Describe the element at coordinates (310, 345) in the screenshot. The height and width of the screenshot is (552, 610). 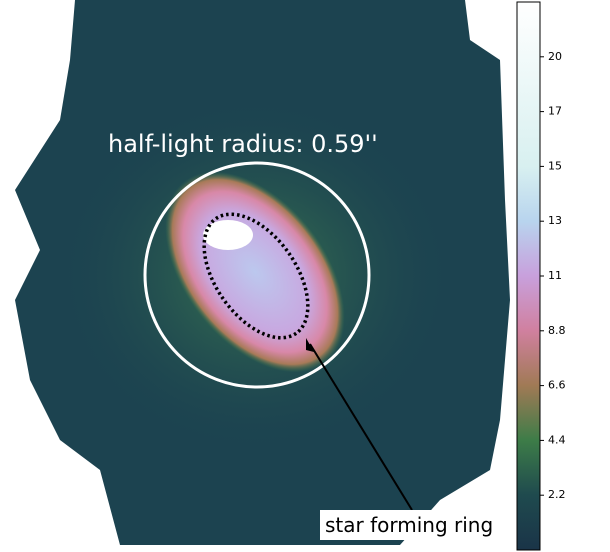
I see `arrow-head` at that location.